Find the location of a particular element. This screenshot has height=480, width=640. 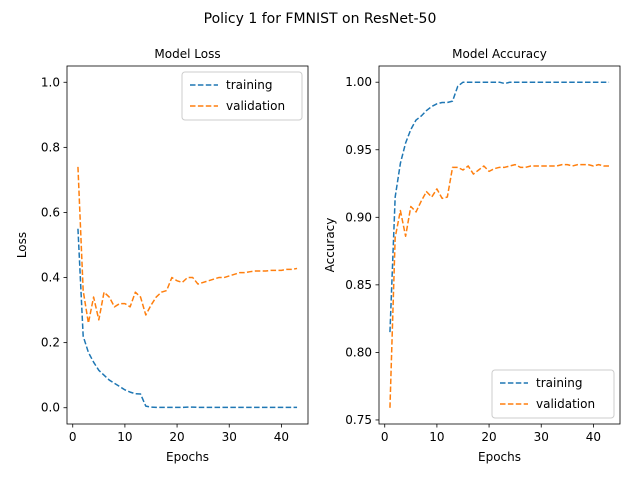

chart1-x-axis-label: Epochs is located at coordinates (499, 457).